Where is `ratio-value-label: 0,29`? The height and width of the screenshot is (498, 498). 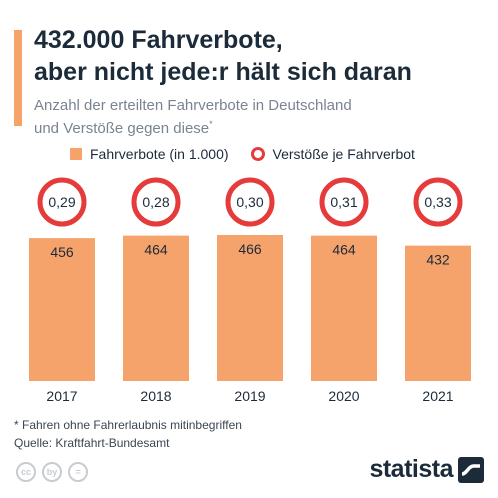
ratio-value-label: 0,29 is located at coordinates (61, 202).